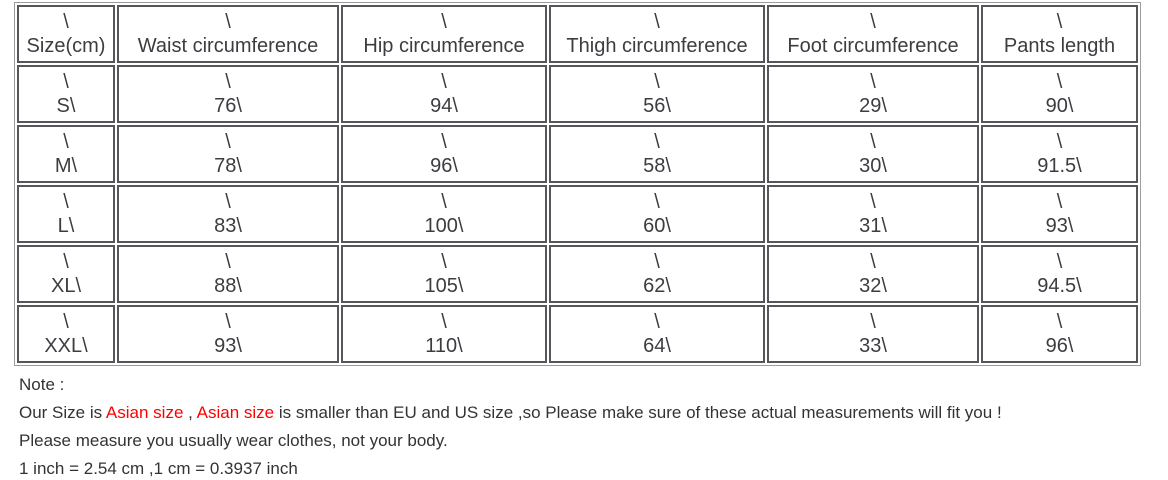 The image size is (1168, 480). I want to click on cell-value: 76\, so click(228, 106).